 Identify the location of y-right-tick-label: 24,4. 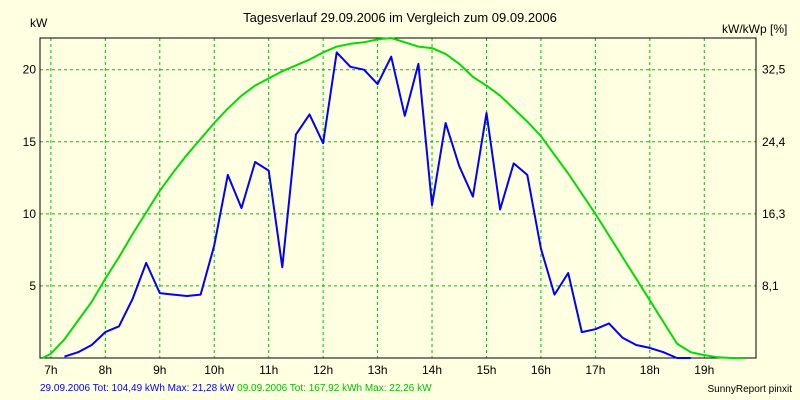
(774, 142).